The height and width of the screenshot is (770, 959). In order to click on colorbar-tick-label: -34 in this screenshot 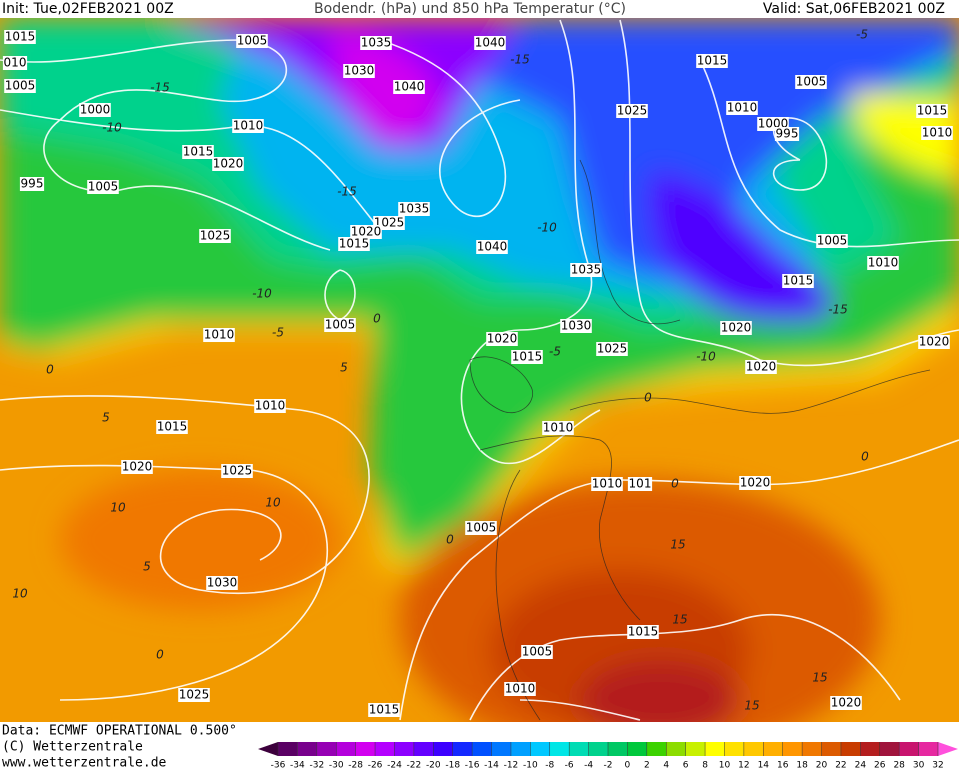, I will do `click(297, 765)`.